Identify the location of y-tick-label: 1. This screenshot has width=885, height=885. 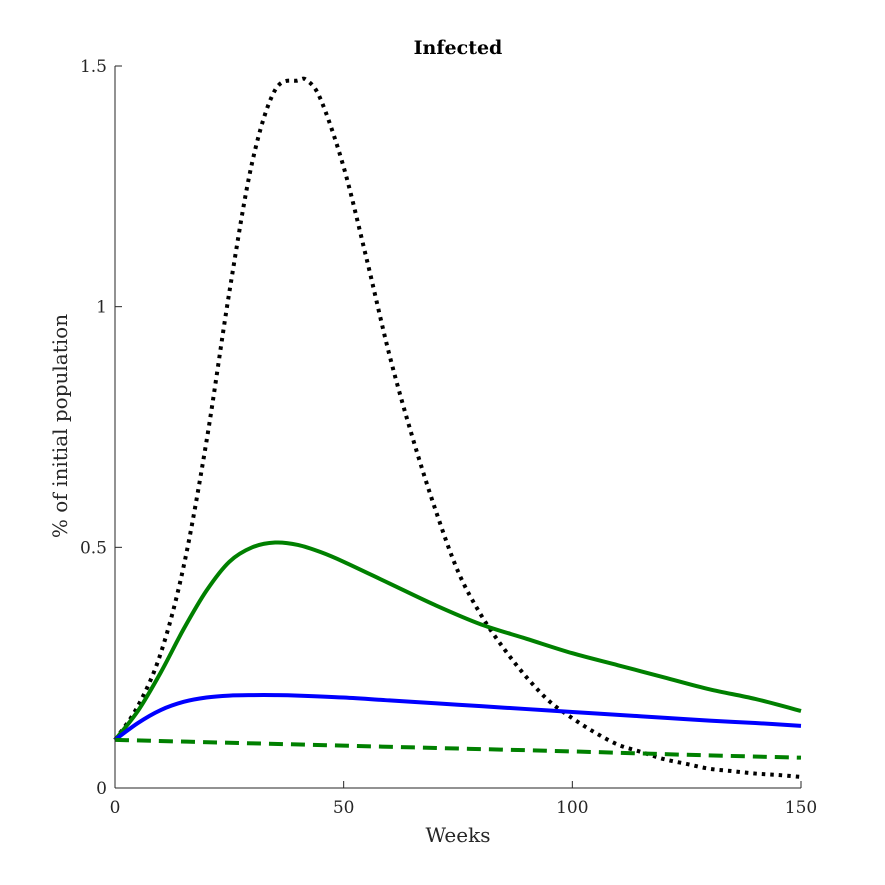
(101, 308).